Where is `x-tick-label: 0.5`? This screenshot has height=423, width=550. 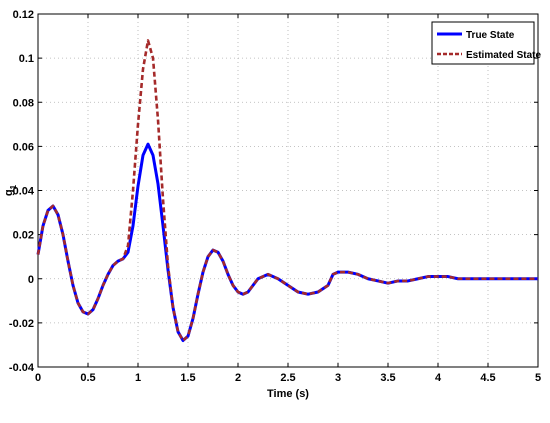 x-tick-label: 0.5 is located at coordinates (87, 378).